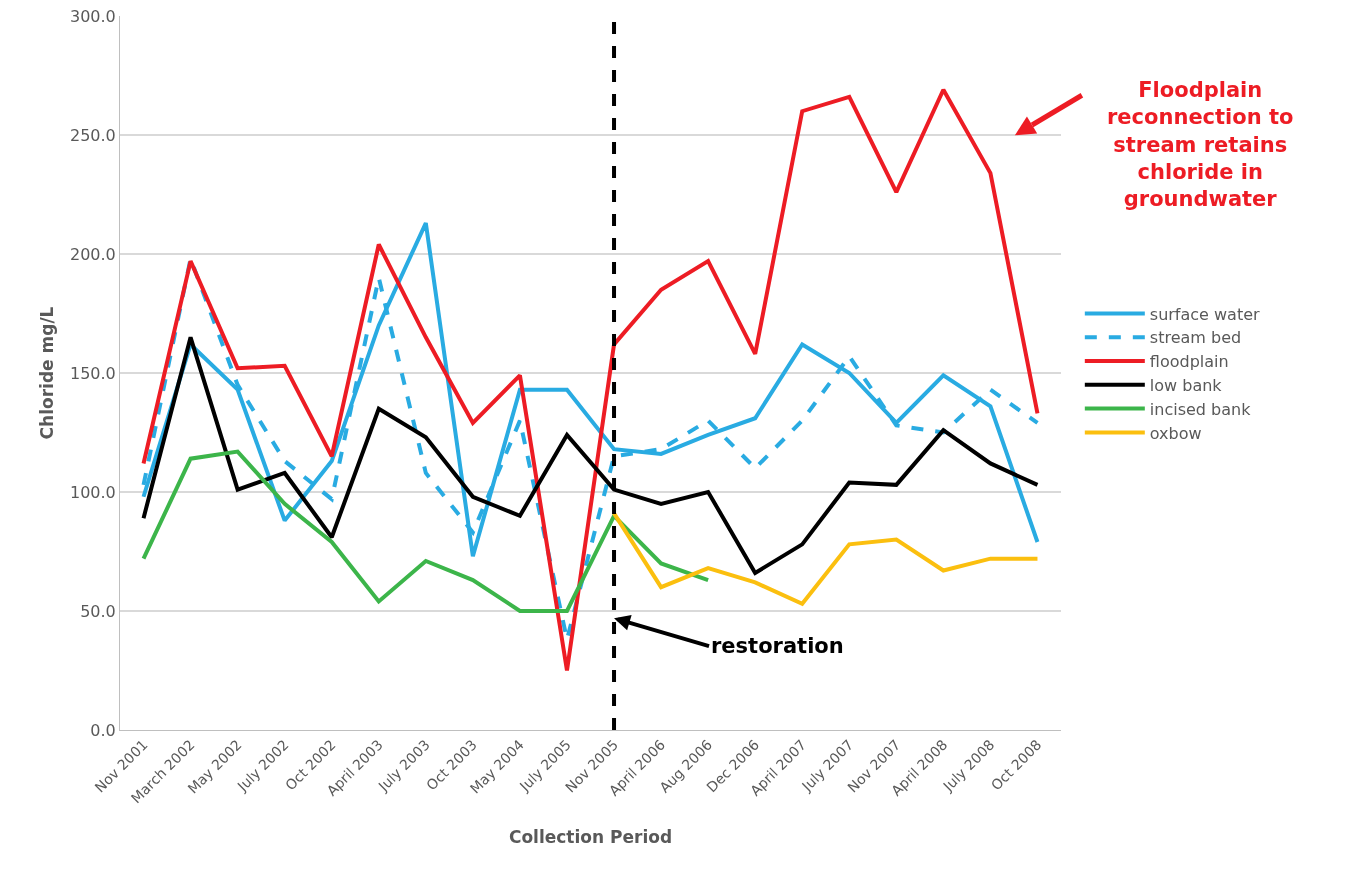 The width and height of the screenshot is (1351, 880). I want to click on x-axis-title: Collection Period, so click(590, 836).